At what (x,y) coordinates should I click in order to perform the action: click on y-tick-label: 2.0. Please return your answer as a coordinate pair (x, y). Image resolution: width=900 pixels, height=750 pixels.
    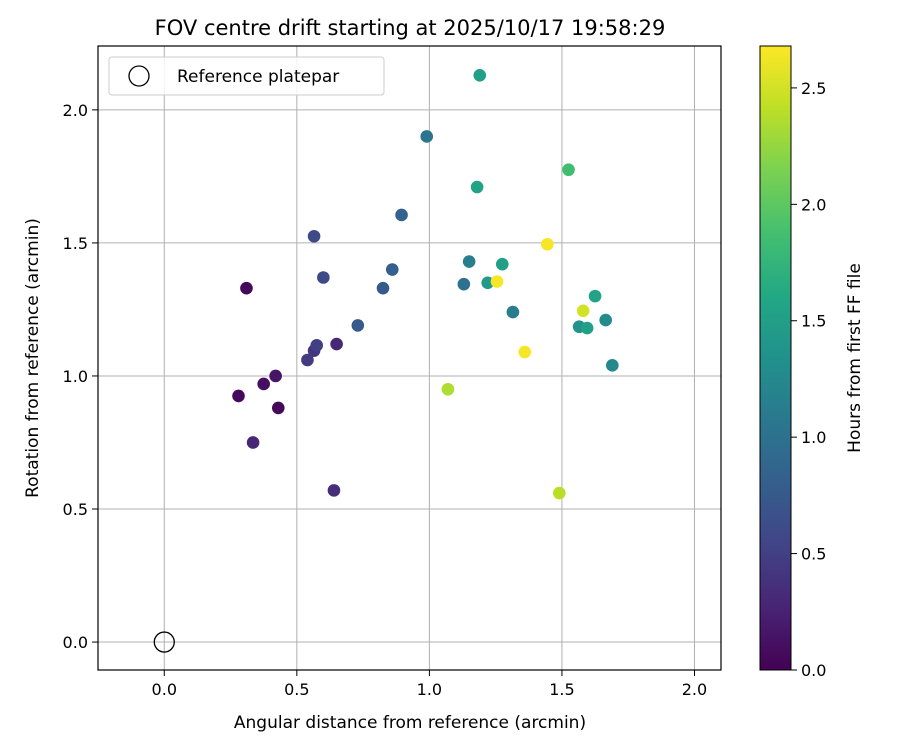
    Looking at the image, I should click on (75, 110).